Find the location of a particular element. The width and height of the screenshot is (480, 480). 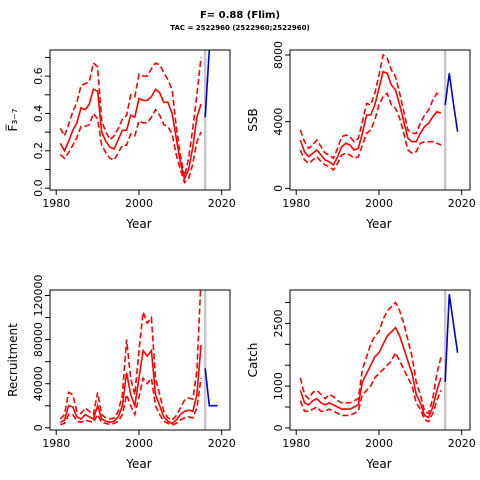

figure-title: F= 0.88 (Flim) is located at coordinates (240, 15).